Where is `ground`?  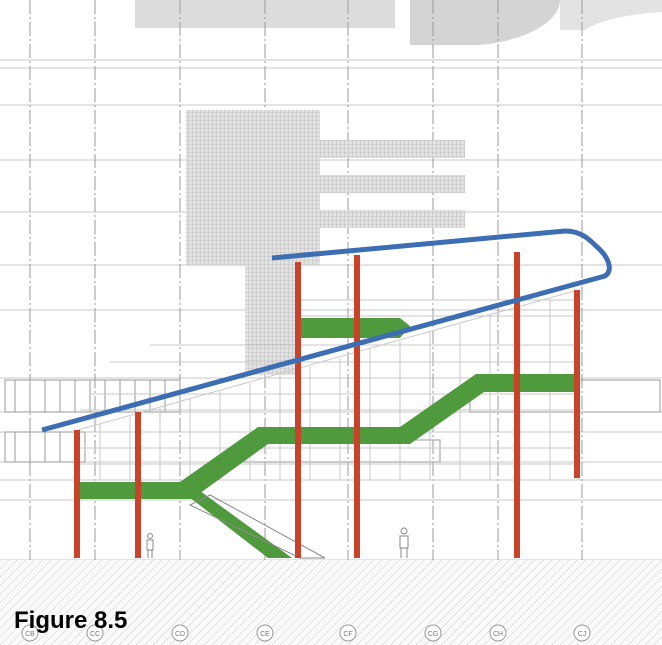
ground is located at coordinates (331, 602).